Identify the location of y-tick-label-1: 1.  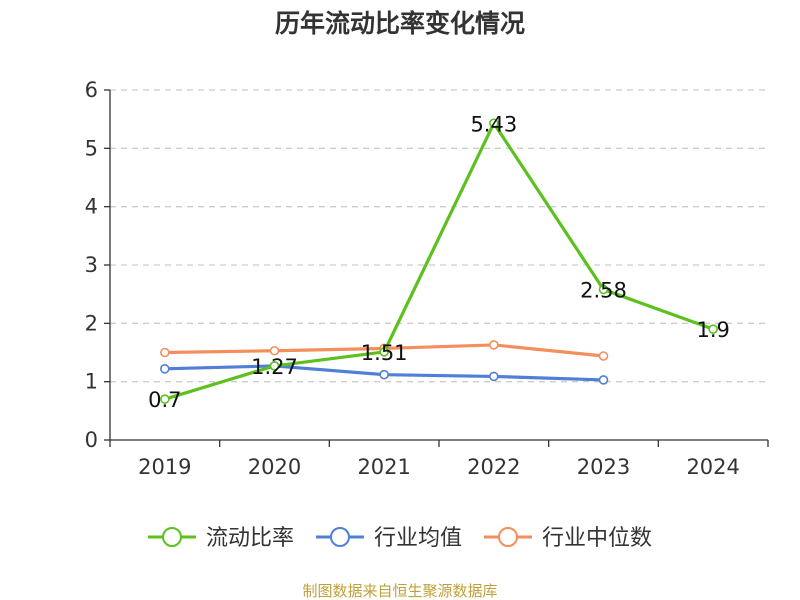
(91, 382).